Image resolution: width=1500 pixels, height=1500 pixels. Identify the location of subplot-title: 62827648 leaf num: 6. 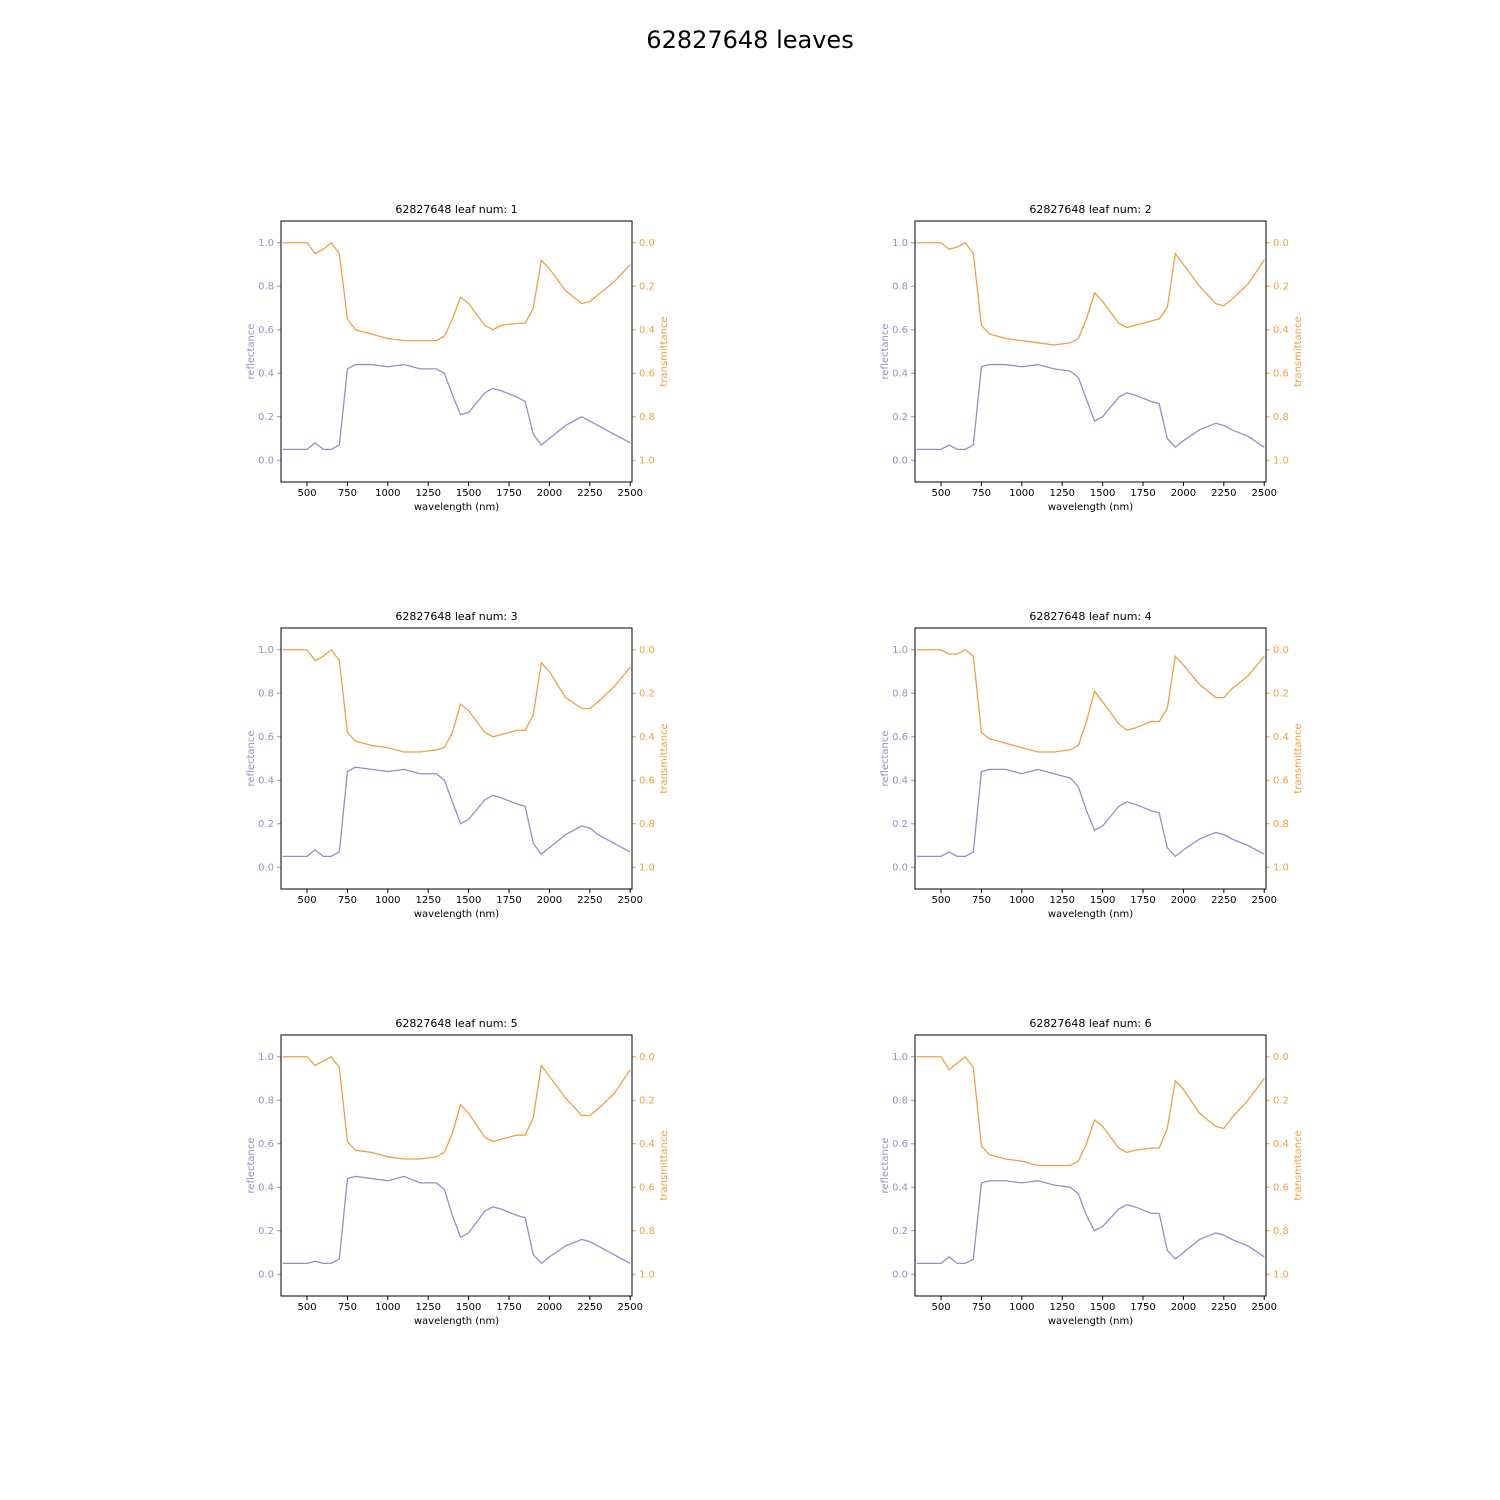
(1090, 1023).